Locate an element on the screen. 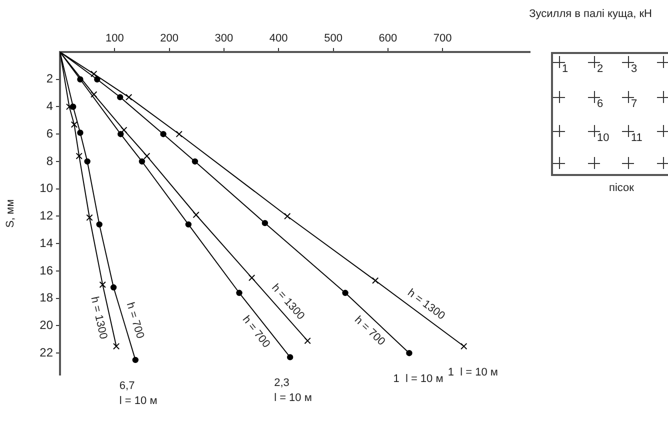 Image resolution: width=668 pixels, height=423 pixels. y-axis-title: S, мм is located at coordinates (10, 213).